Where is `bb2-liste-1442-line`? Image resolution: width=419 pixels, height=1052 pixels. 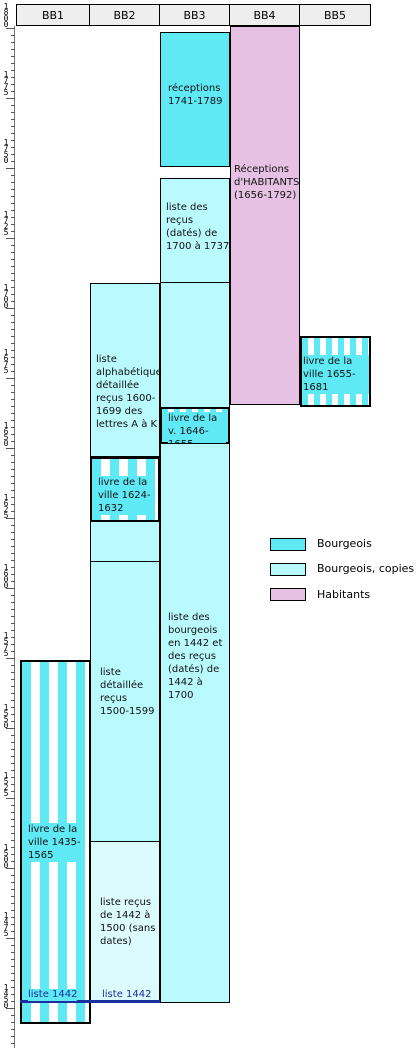 bb2-liste-1442-line is located at coordinates (125, 1001).